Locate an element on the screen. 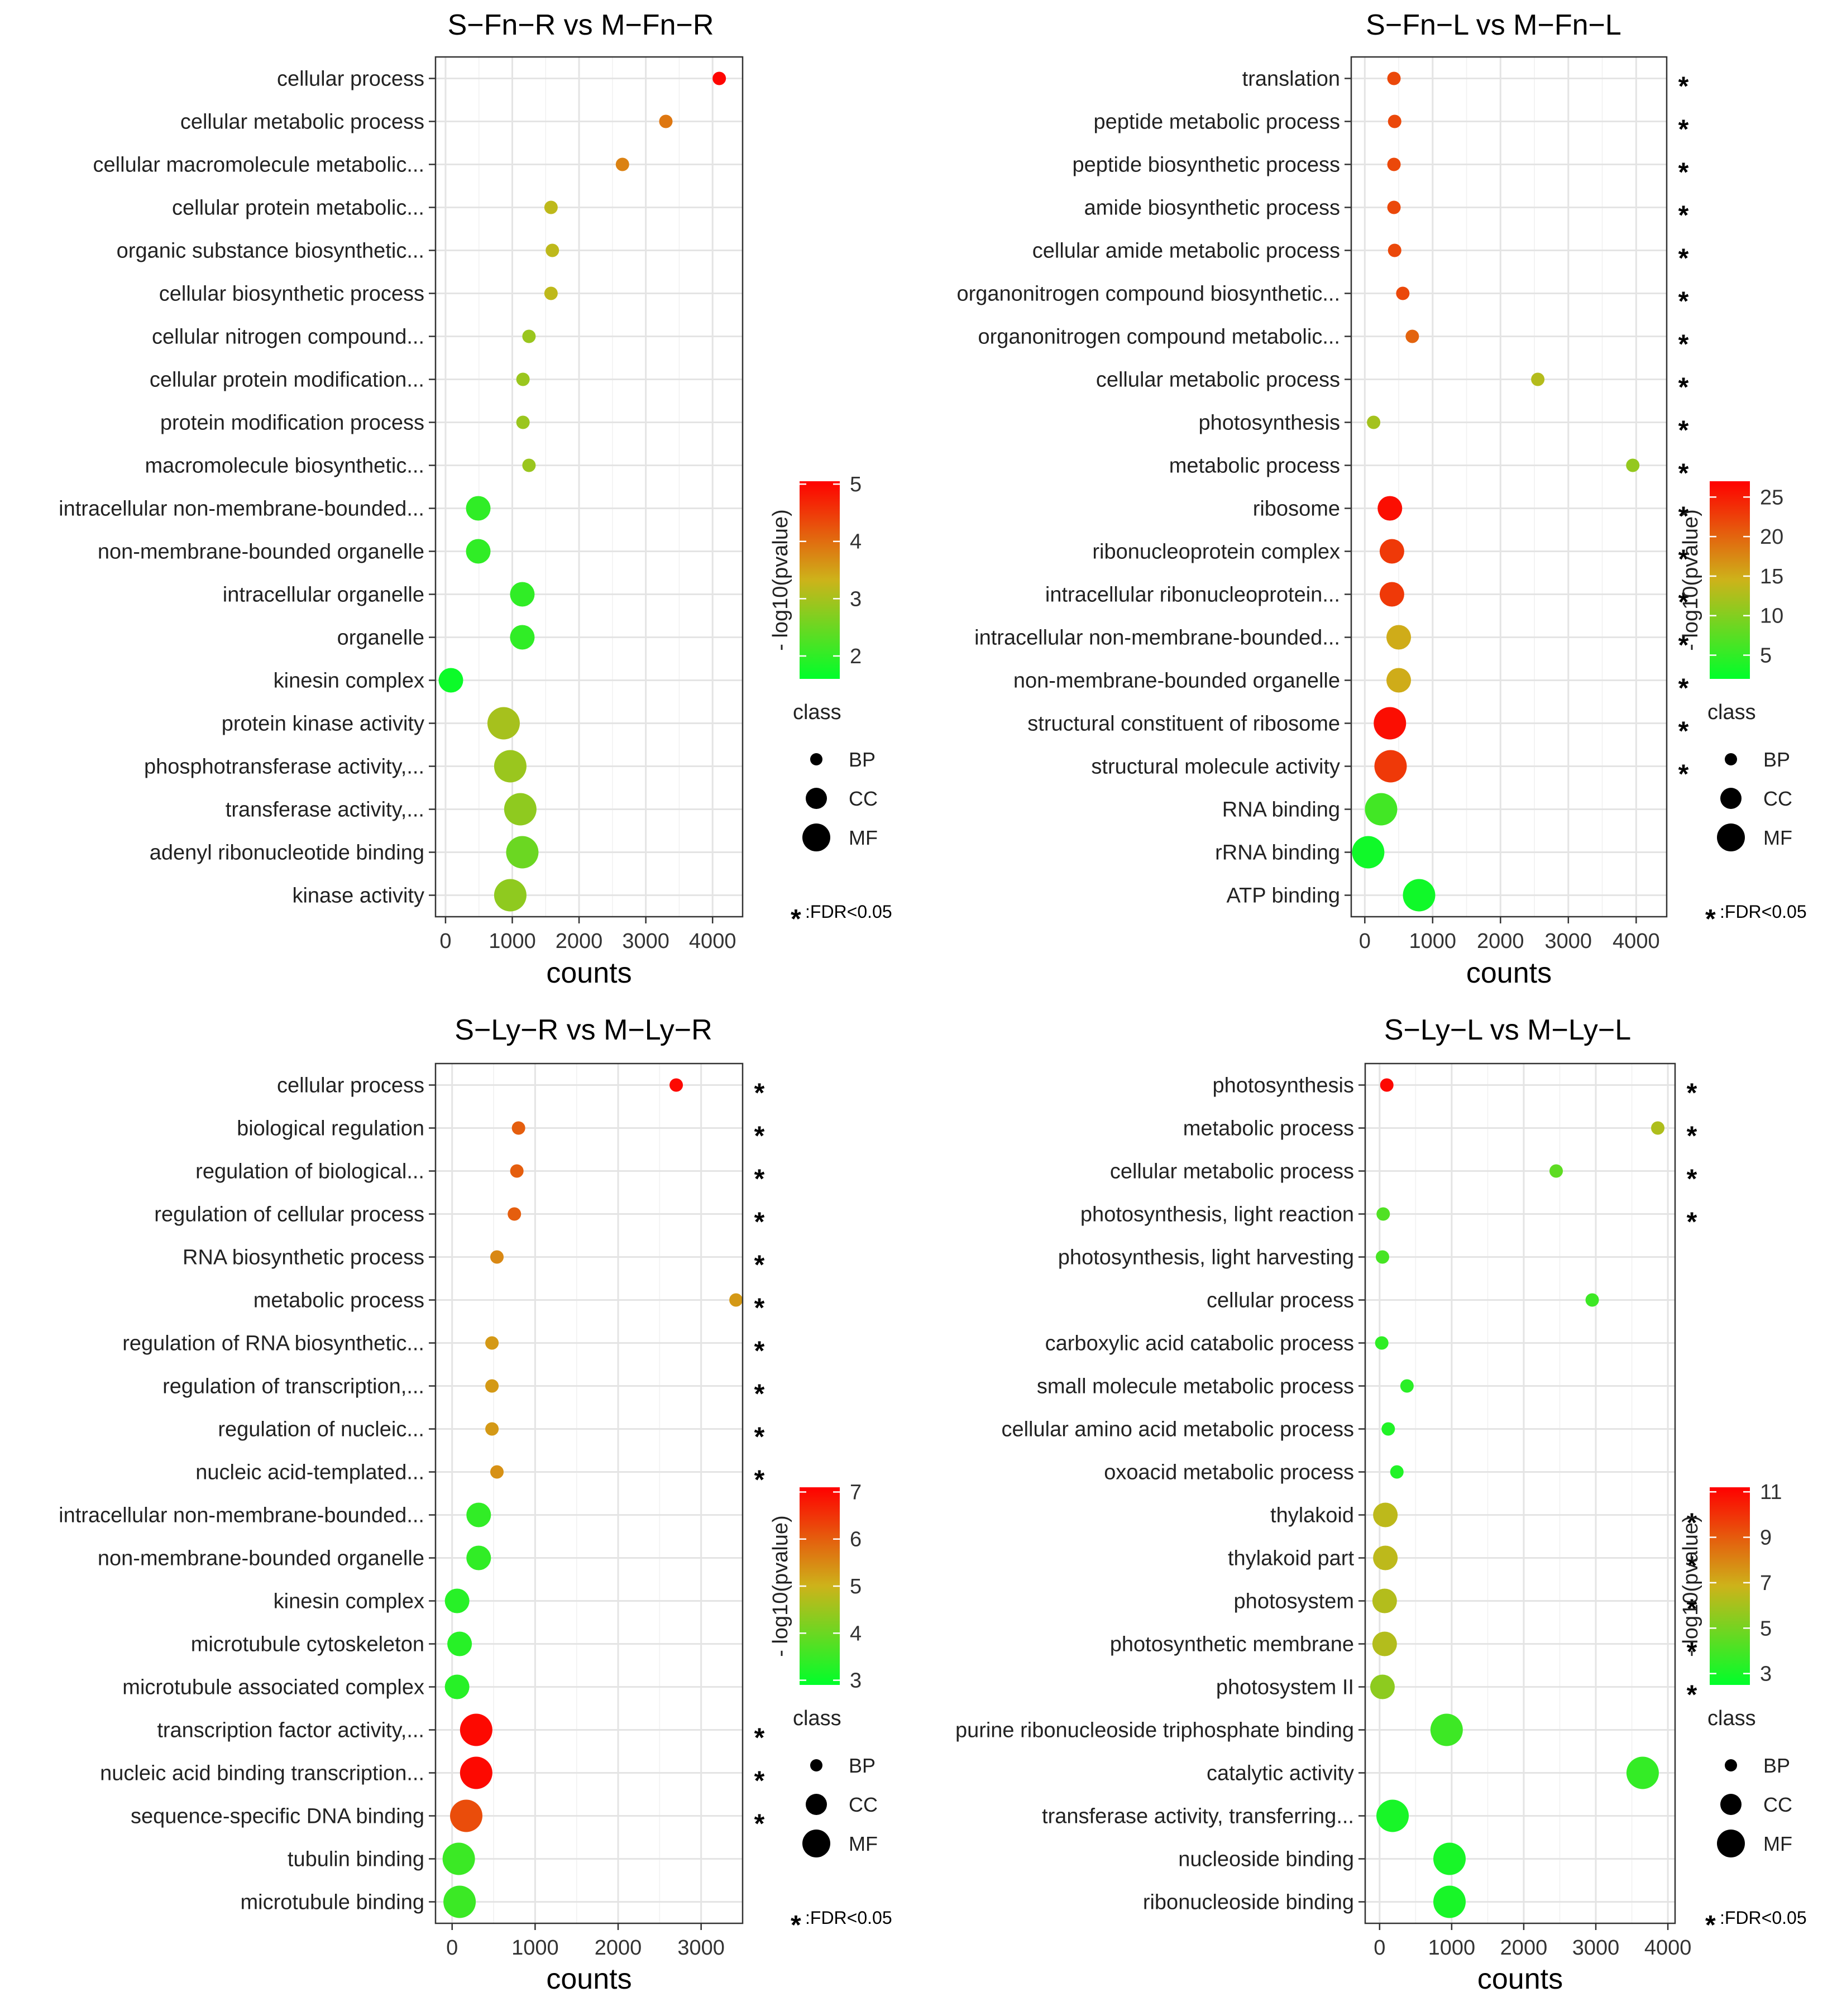 This screenshot has height=2016, width=1837. size-legend-label: MF is located at coordinates (1778, 837).